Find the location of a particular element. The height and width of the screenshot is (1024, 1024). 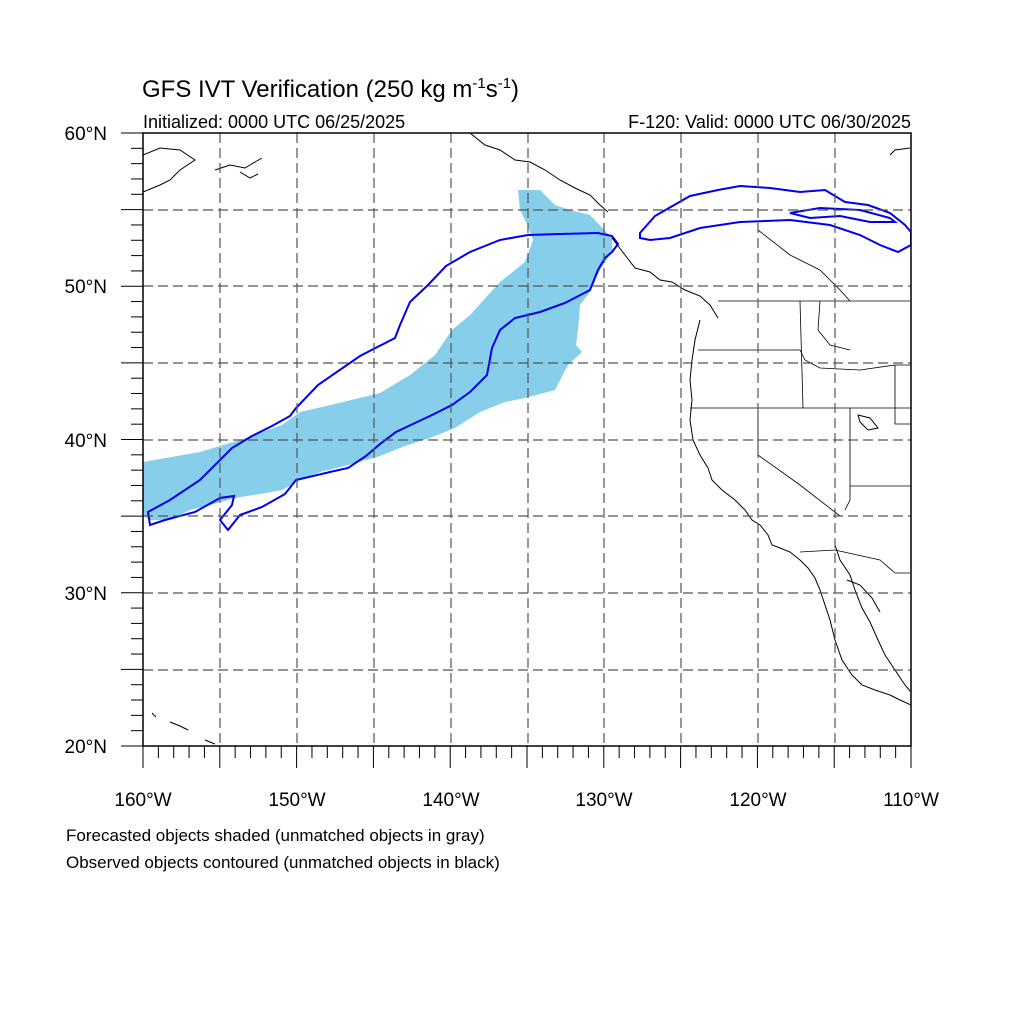

lat-label-40: 40°N is located at coordinates (86, 441).